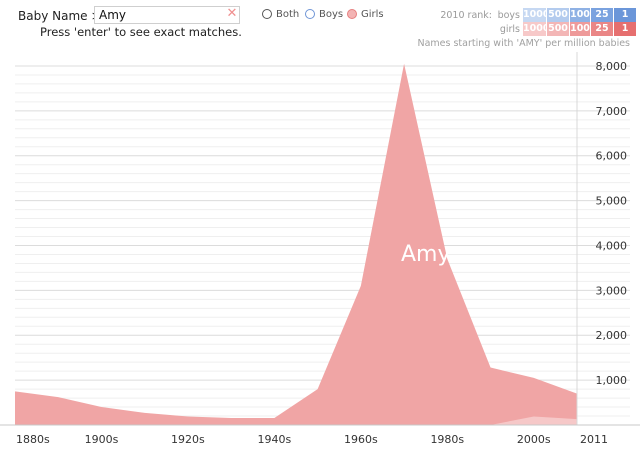 The height and width of the screenshot is (451, 640). What do you see at coordinates (594, 439) in the screenshot?
I see `x-tick-label: 2011` at bounding box center [594, 439].